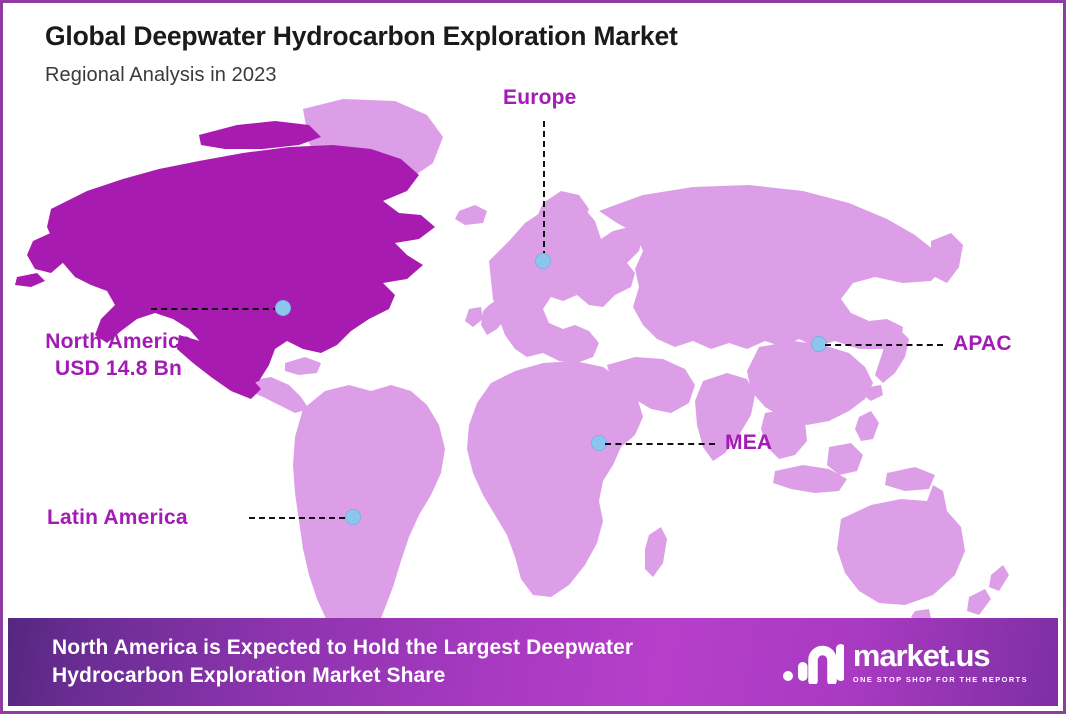  What do you see at coordinates (555, 479) in the screenshot?
I see `map-region-africa` at bounding box center [555, 479].